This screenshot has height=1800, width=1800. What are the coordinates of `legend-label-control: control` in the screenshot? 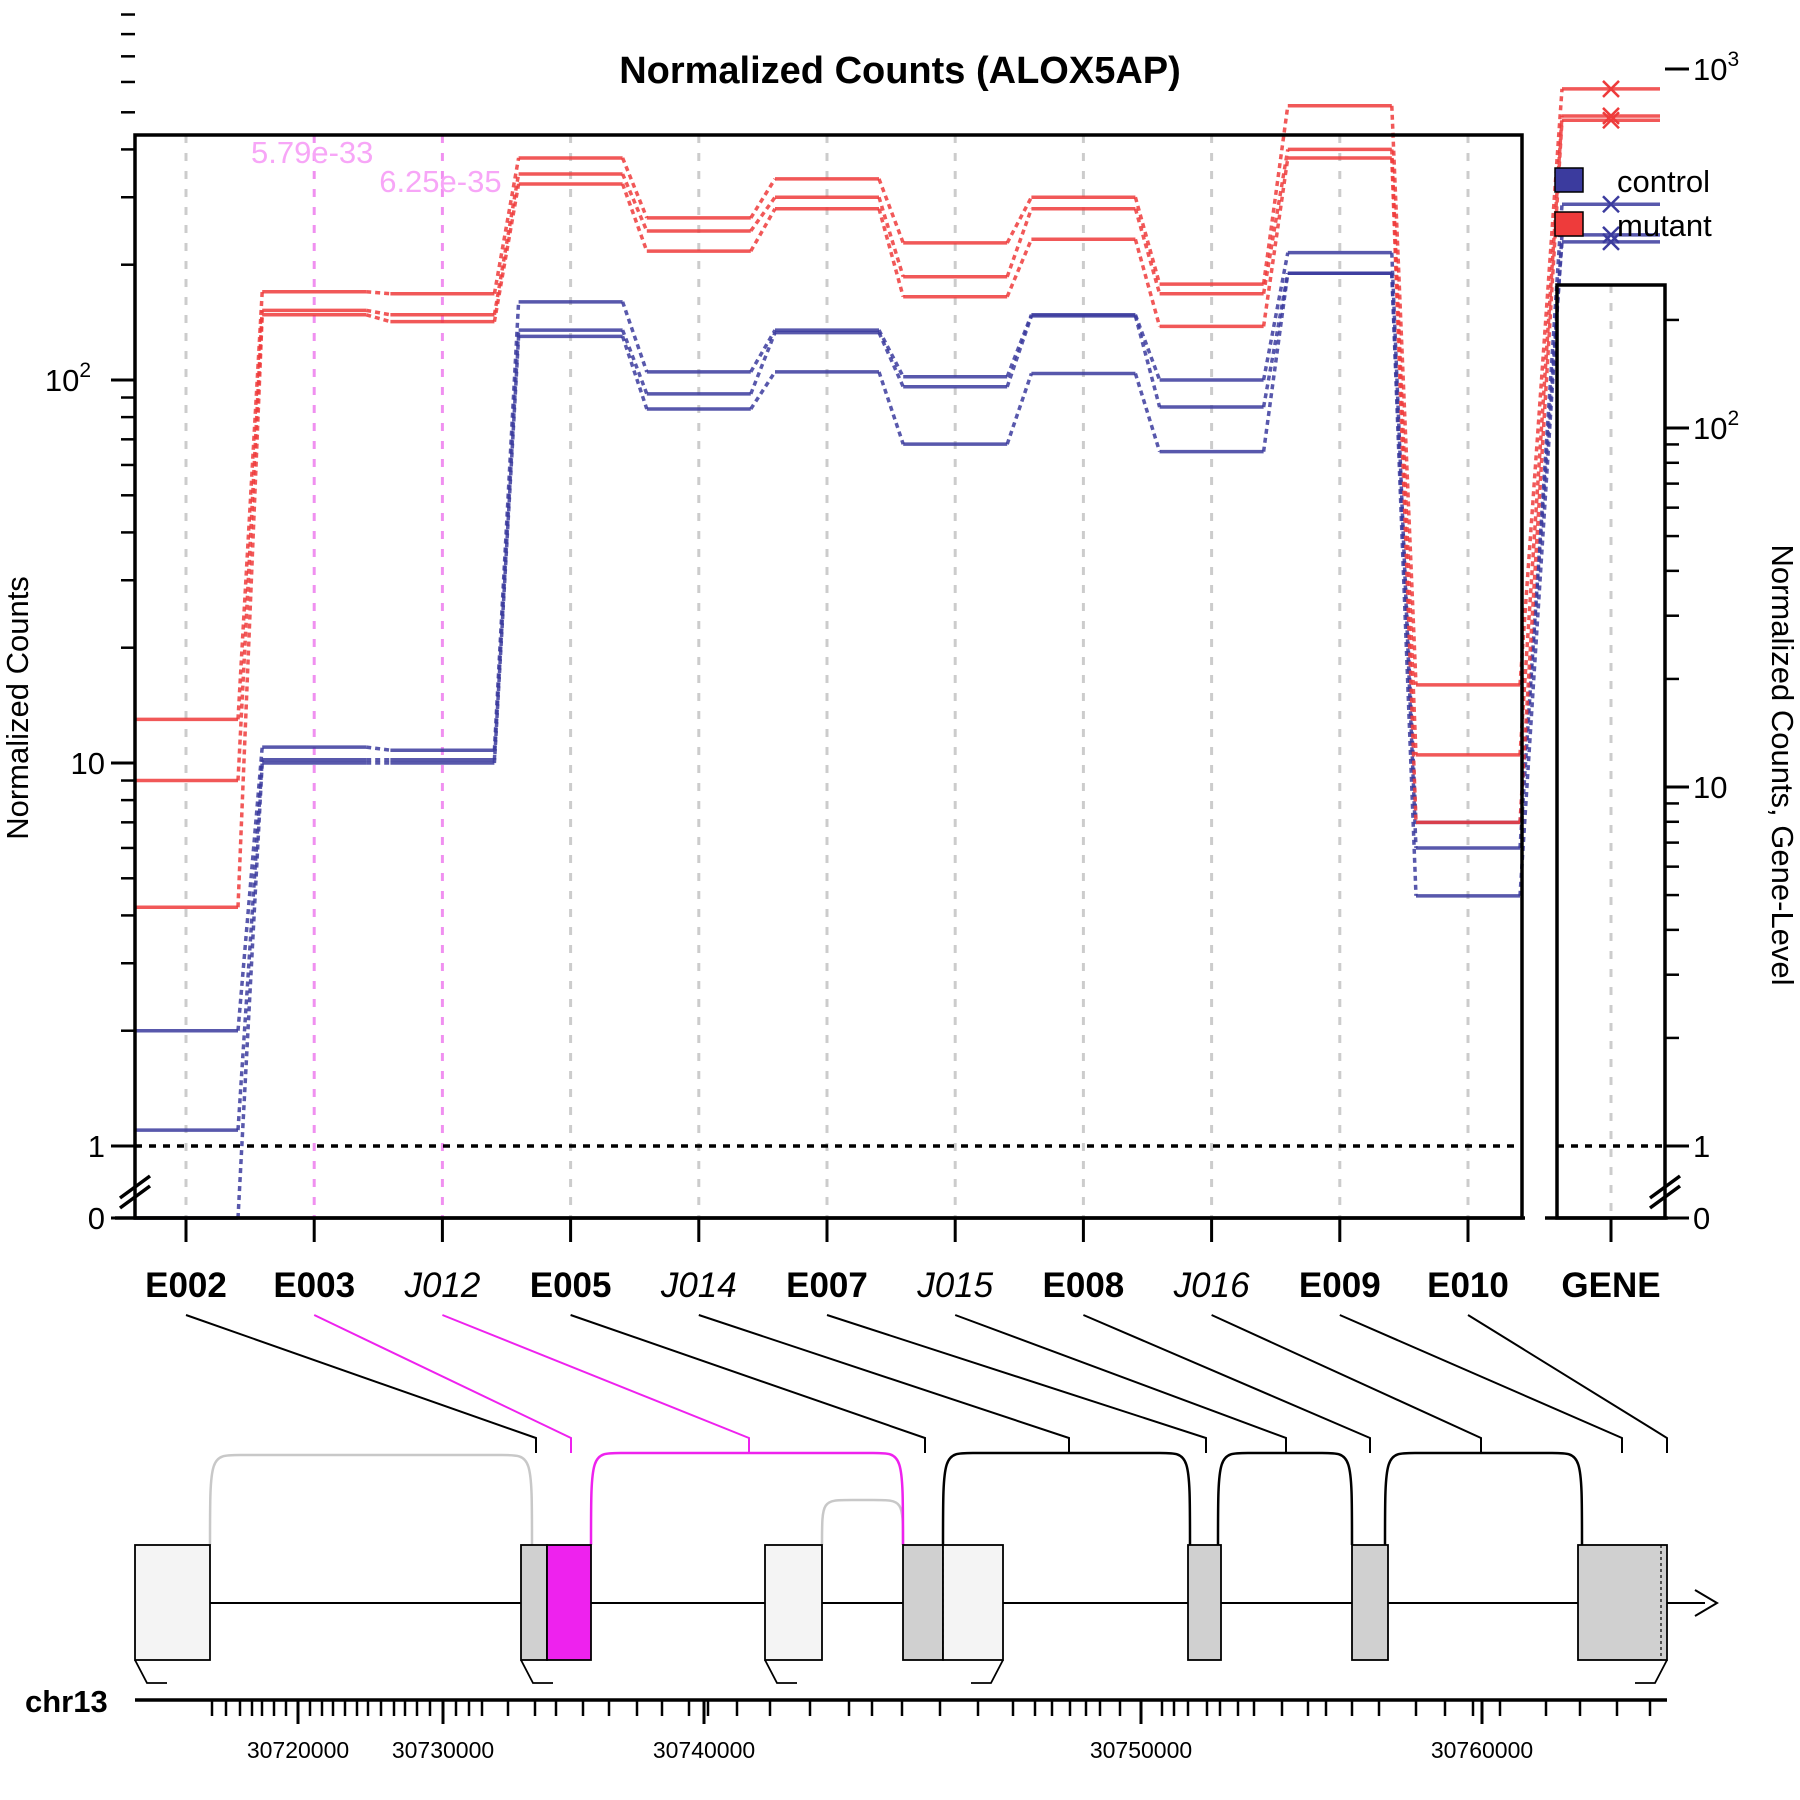 It's located at (1663, 181).